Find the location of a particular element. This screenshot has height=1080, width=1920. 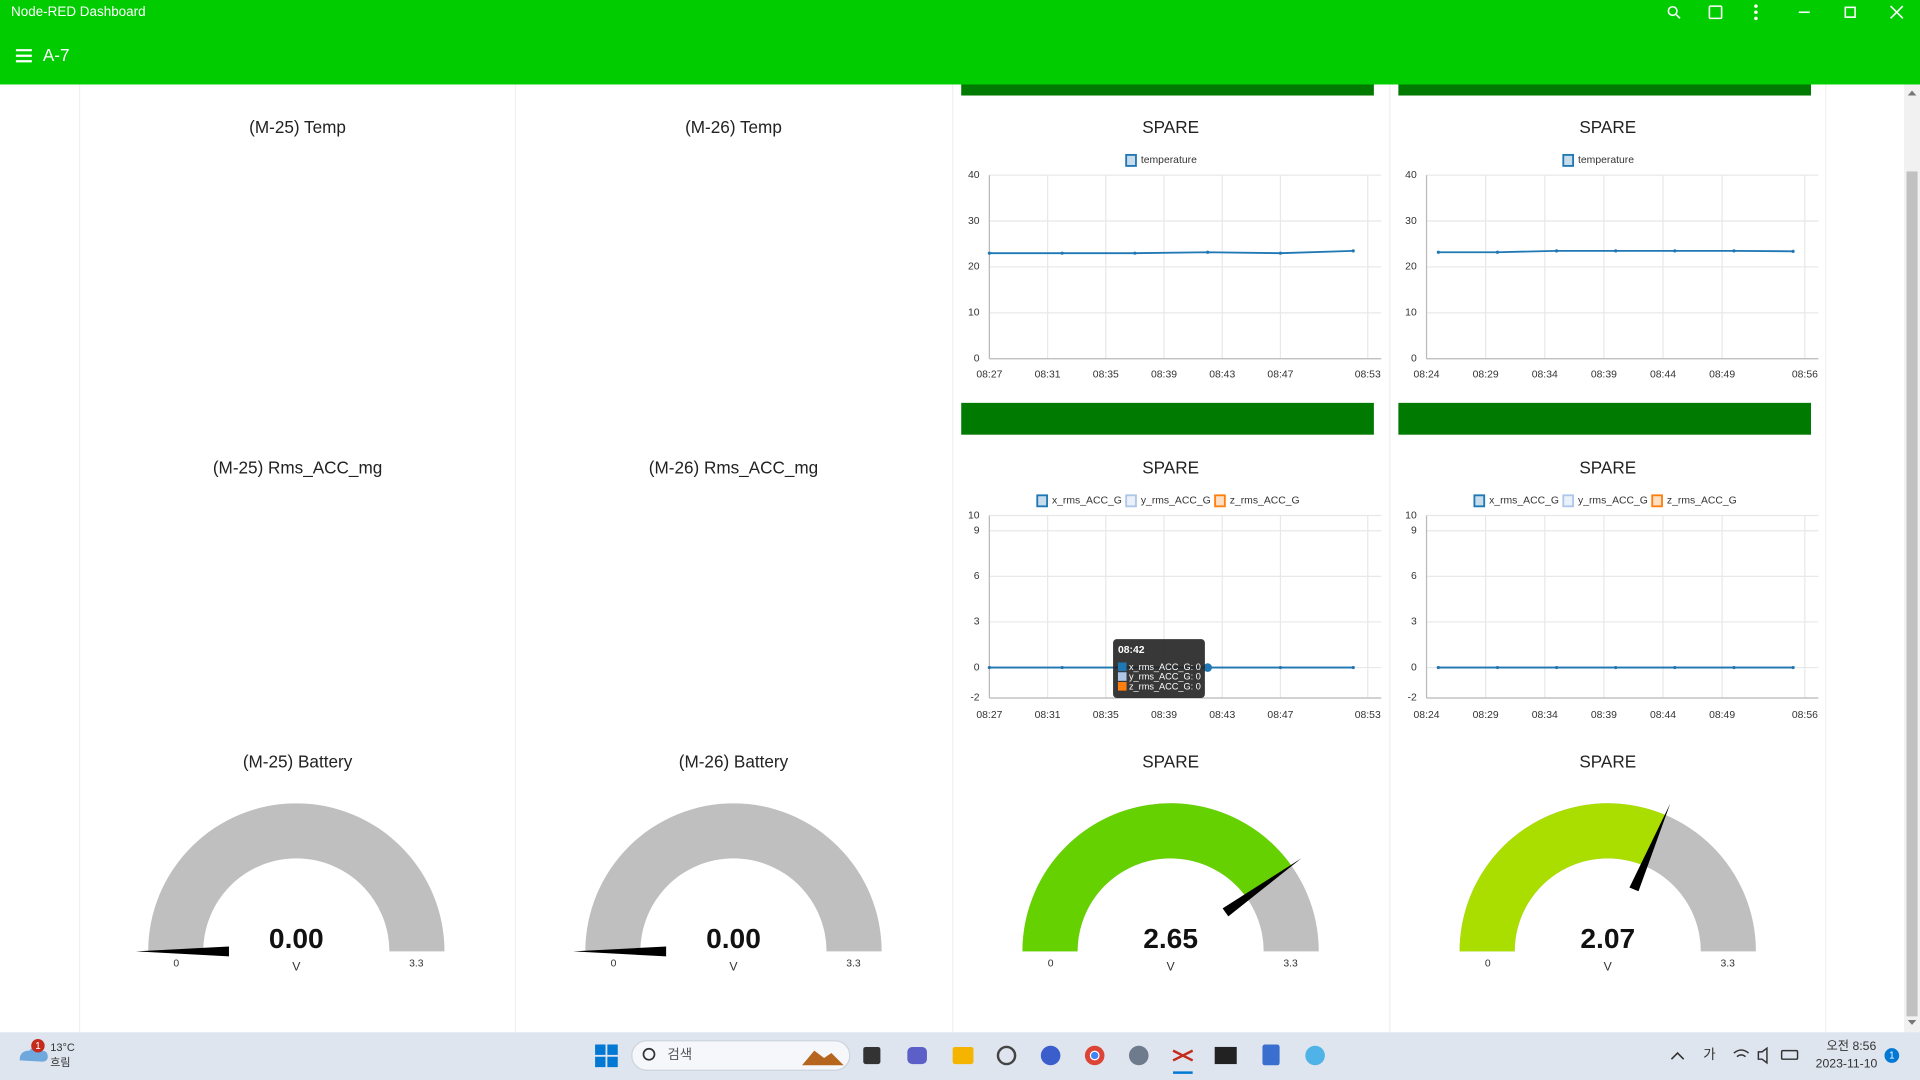

x-tick-label: 08:29 is located at coordinates (1486, 715).